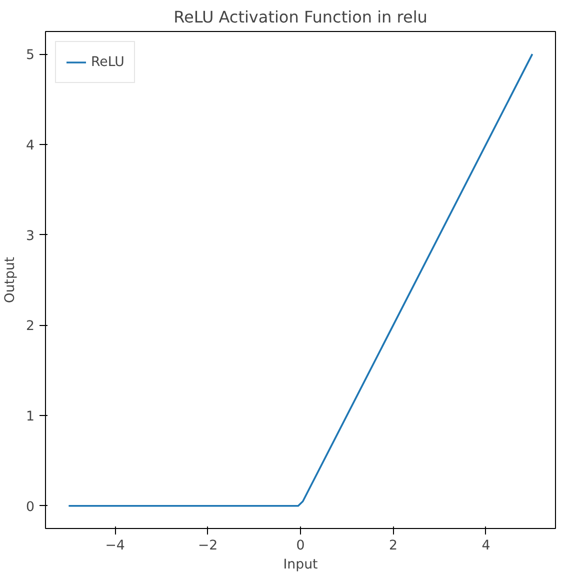  I want to click on y-tick-label: 2, so click(30, 326).